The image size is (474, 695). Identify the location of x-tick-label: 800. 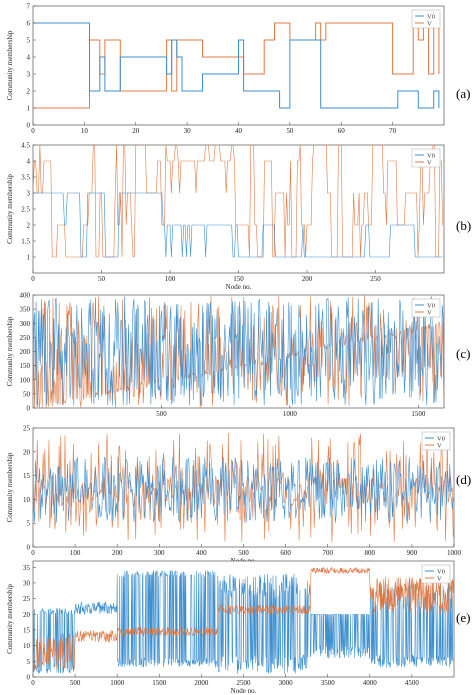
(370, 553).